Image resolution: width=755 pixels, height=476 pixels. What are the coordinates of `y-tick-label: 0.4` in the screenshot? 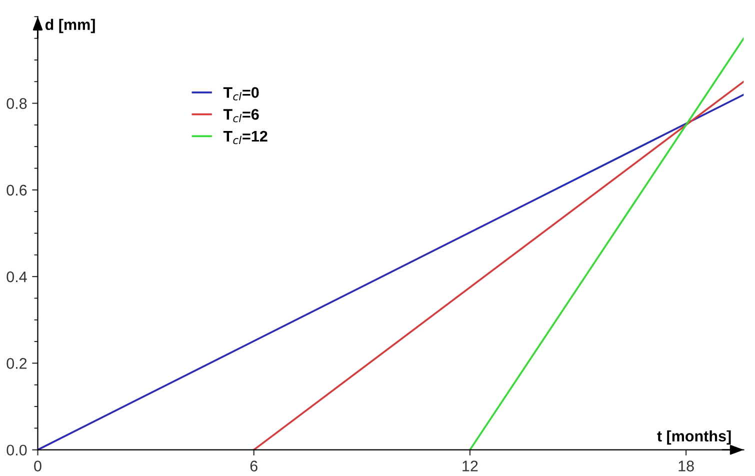 It's located at (16, 276).